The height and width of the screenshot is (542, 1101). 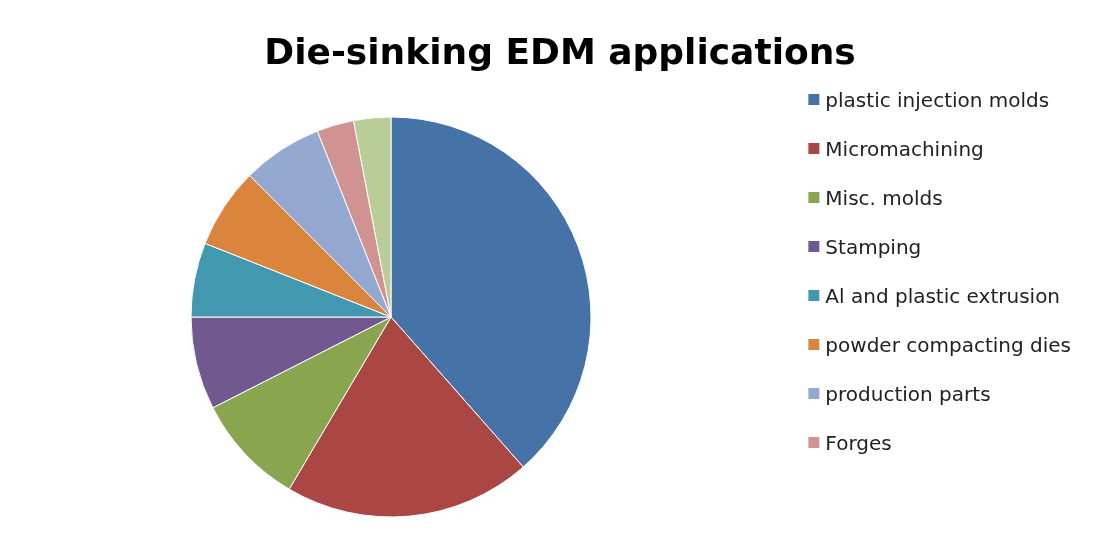 I want to click on legend-label: Micromachining, so click(x=904, y=148).